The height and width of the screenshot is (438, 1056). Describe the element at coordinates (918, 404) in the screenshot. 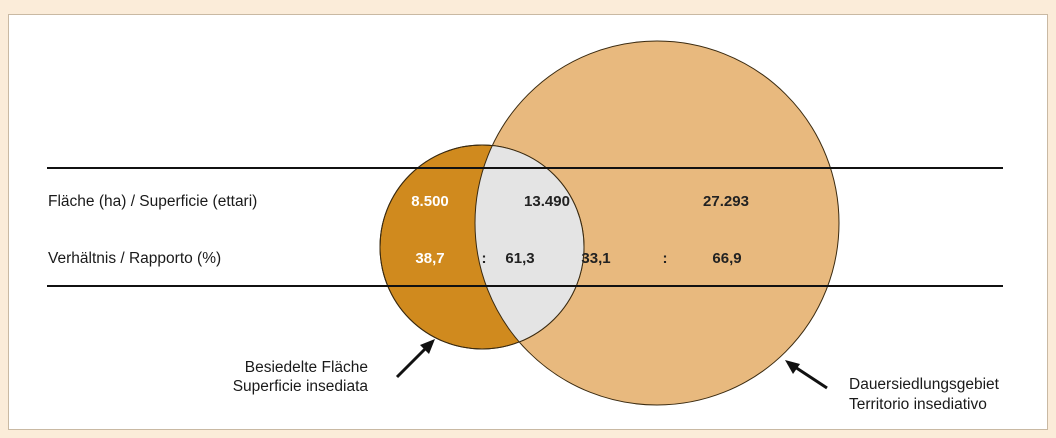

I see `permanent-settlement-label-it: Territorio insediativo` at that location.